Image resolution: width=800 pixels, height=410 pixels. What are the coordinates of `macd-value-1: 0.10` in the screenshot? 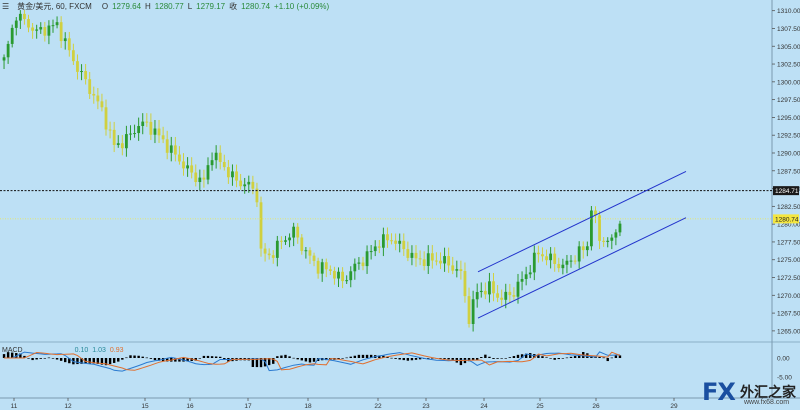 It's located at (81, 350).